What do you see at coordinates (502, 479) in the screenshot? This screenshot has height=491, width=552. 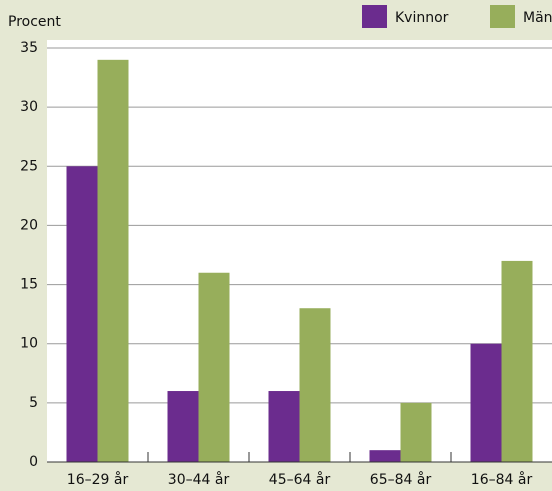 I see `x-tick-label: 16–84 år` at bounding box center [502, 479].